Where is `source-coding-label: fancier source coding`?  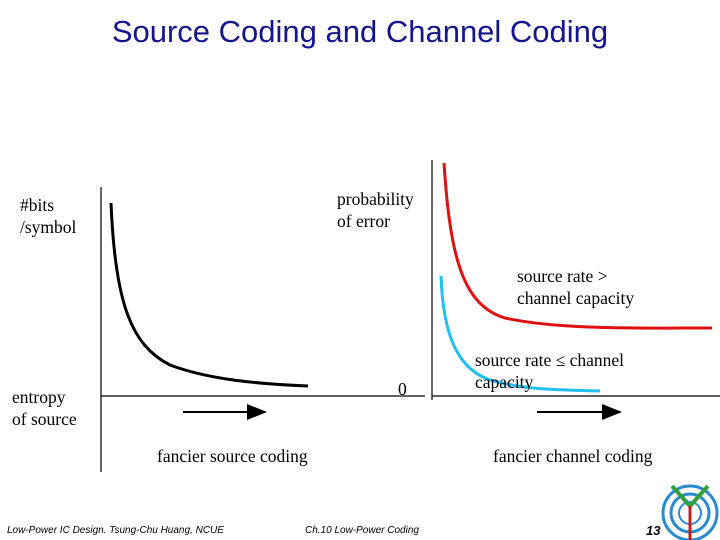
source-coding-label: fancier source coding is located at coordinates (232, 456).